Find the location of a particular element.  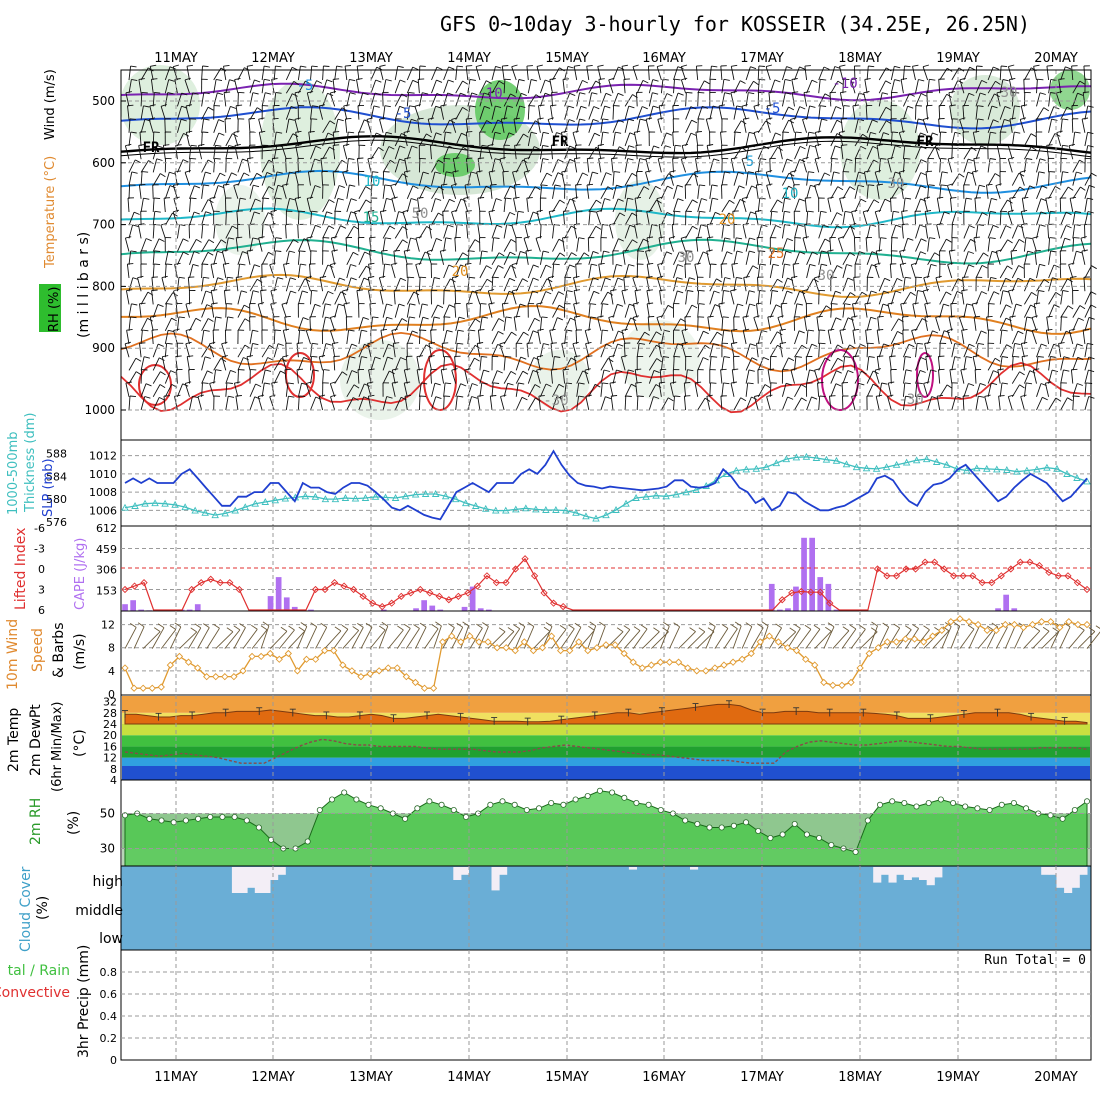

lifted-index-marker is located at coordinates (144, 583).